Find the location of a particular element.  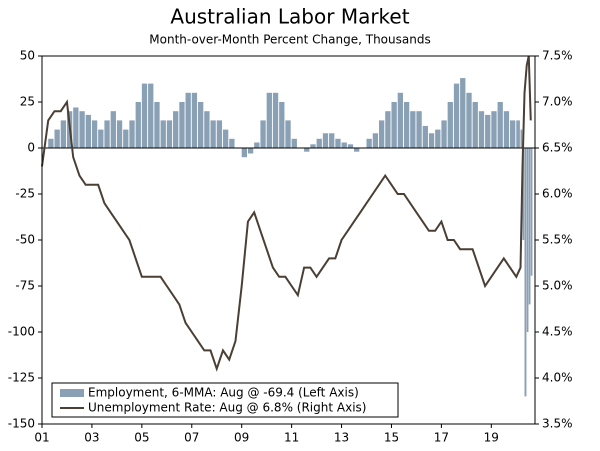

legend-swatch is located at coordinates (72, 393).